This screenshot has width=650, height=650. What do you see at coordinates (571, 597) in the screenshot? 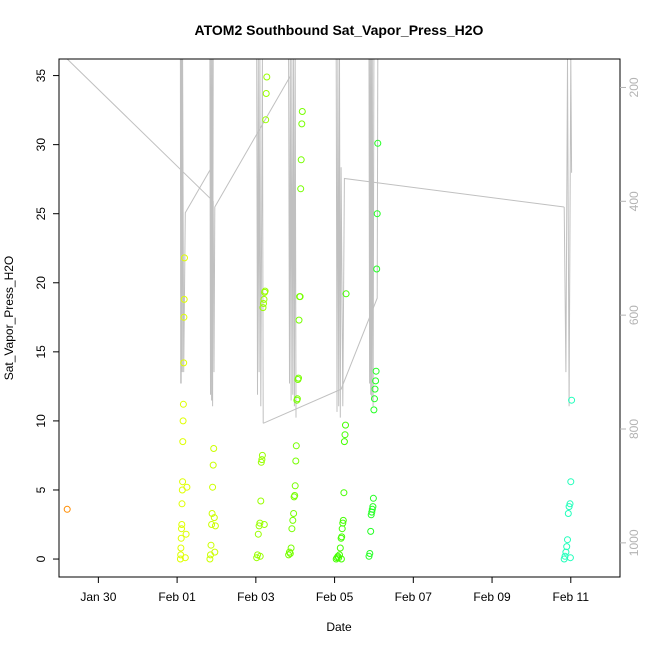
I see `x-tick-label-6: Feb 11` at bounding box center [571, 597].